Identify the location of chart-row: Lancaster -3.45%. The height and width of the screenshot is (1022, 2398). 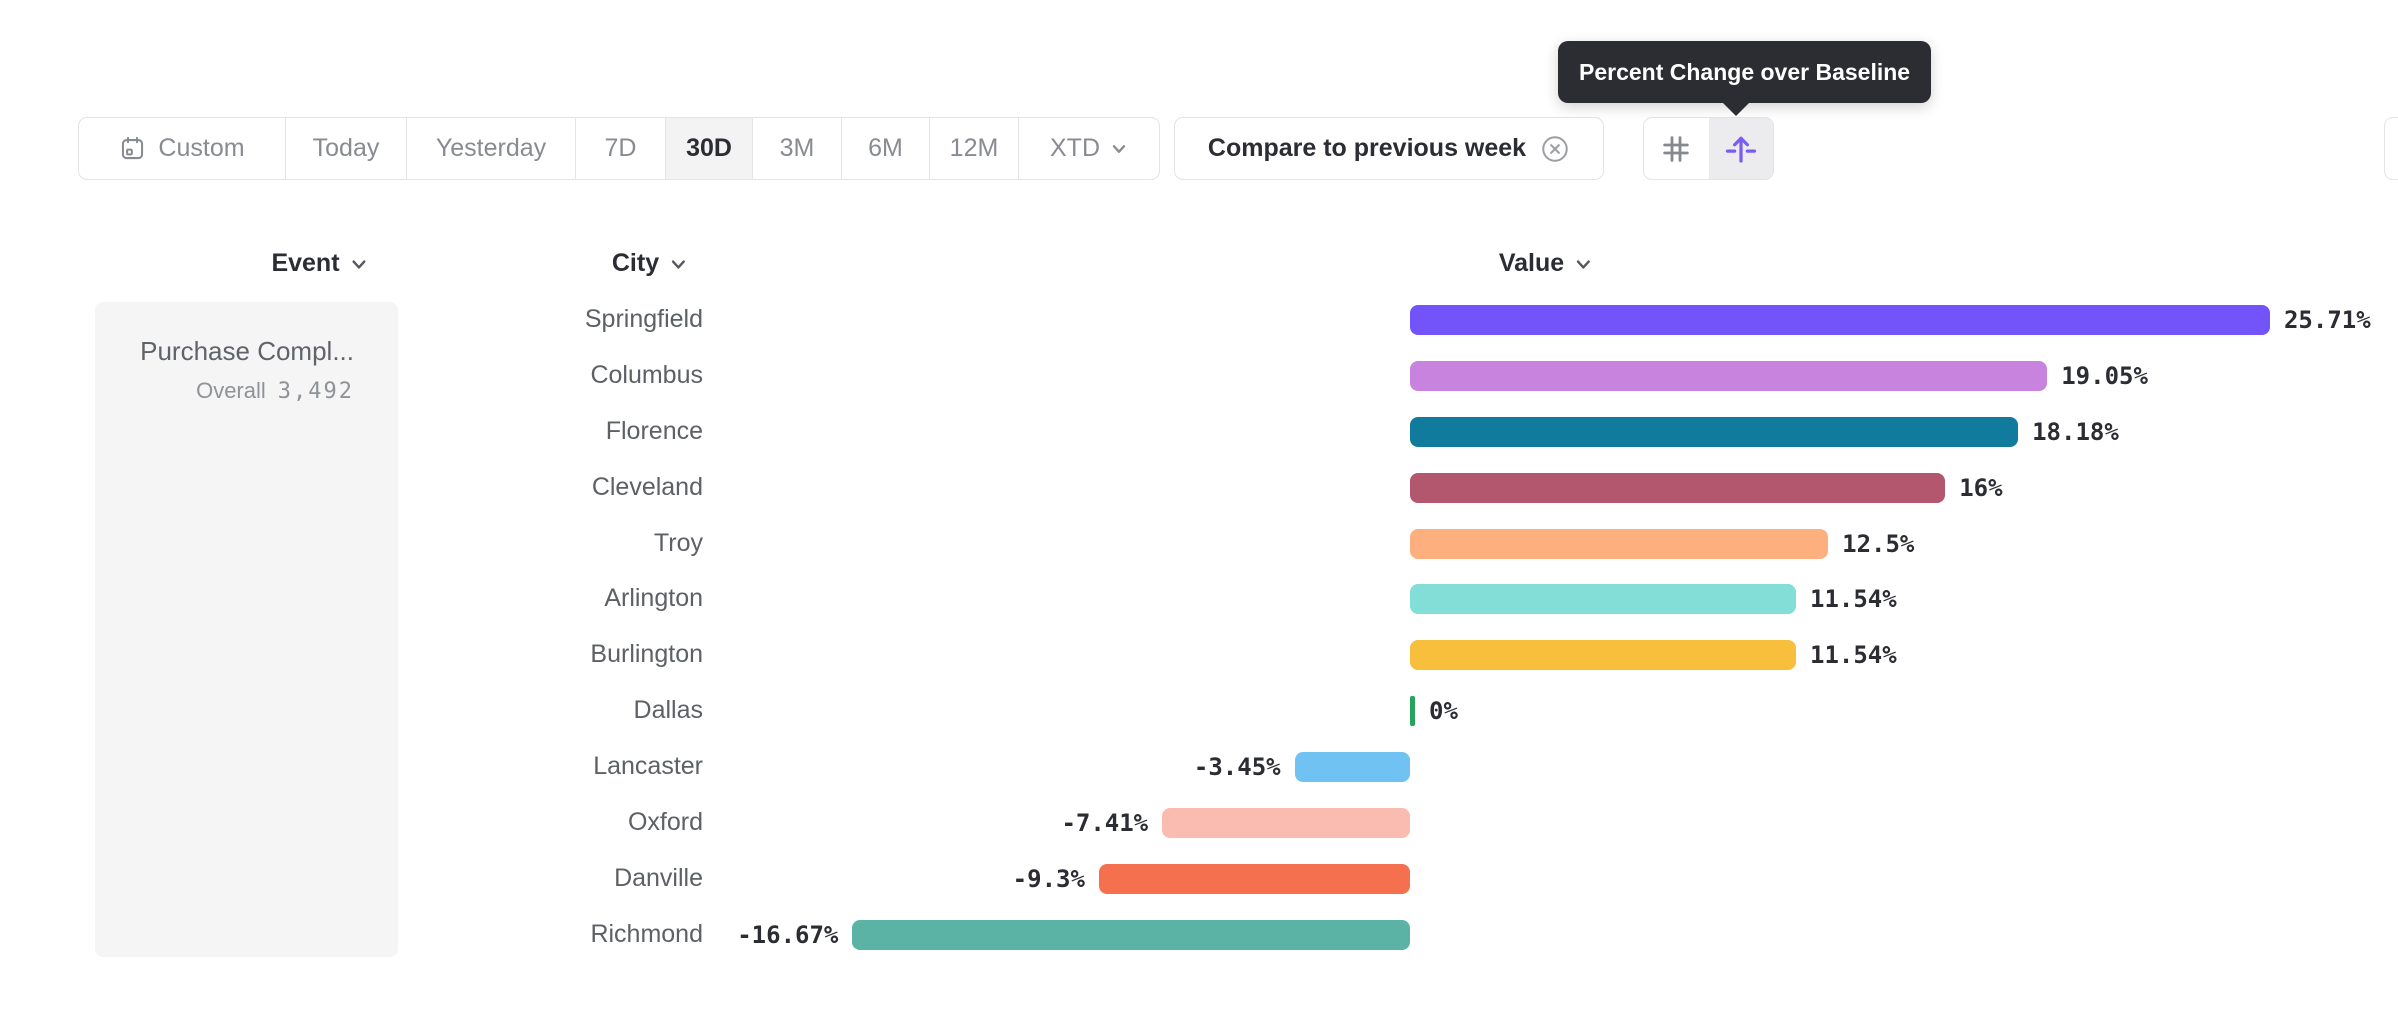
(1199, 767).